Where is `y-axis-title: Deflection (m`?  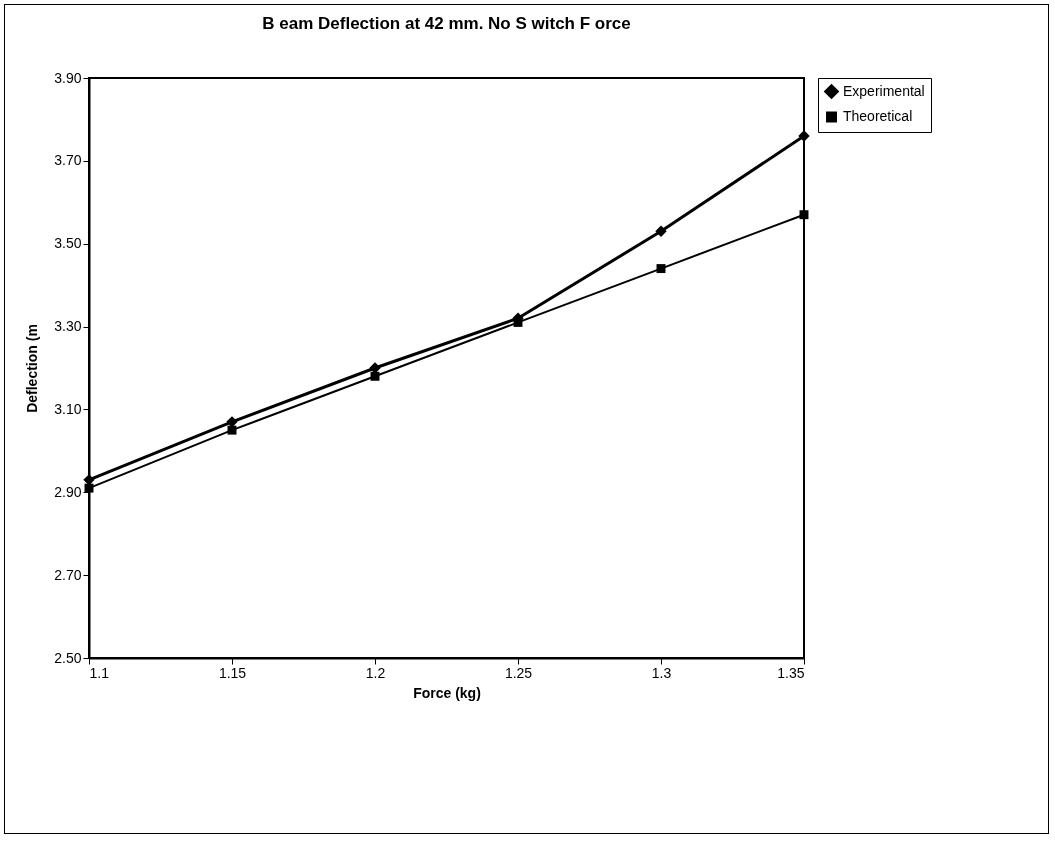
y-axis-title: Deflection (m is located at coordinates (32, 368).